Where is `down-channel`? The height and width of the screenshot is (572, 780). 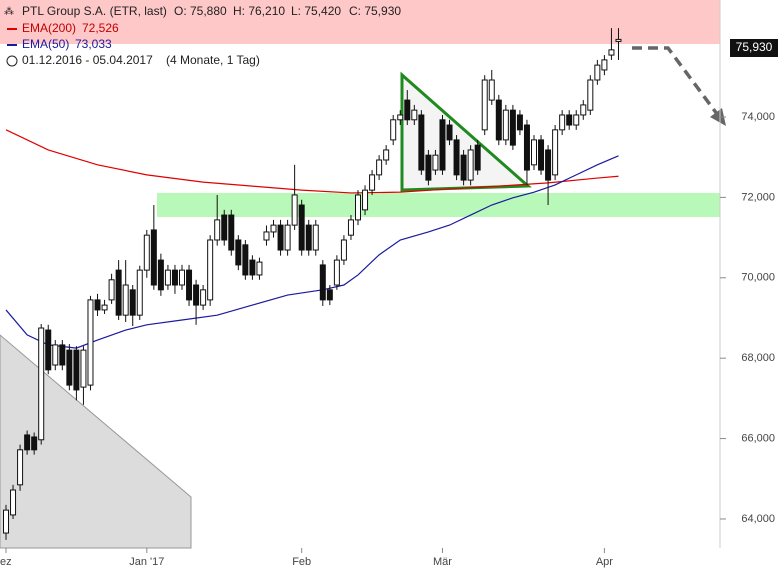 down-channel is located at coordinates (96, 441).